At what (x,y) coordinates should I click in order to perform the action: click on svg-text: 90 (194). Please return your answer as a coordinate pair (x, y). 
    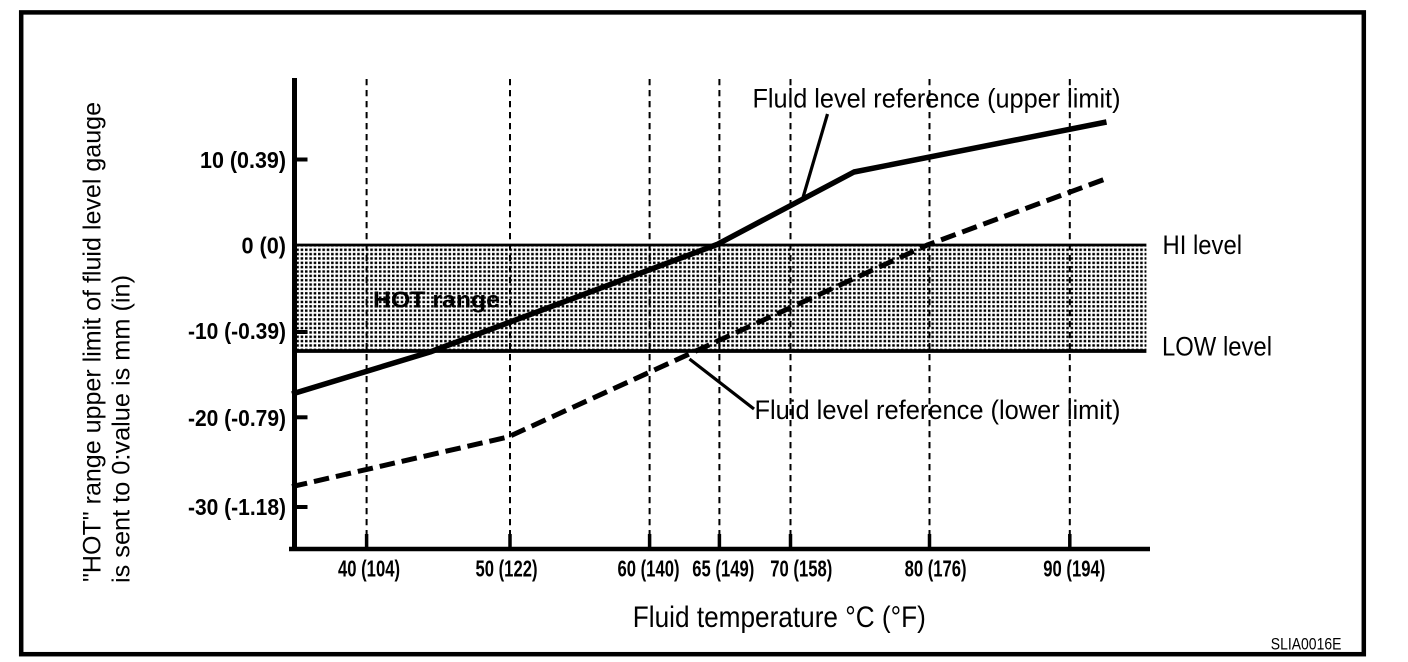
    Looking at the image, I should click on (1074, 569).